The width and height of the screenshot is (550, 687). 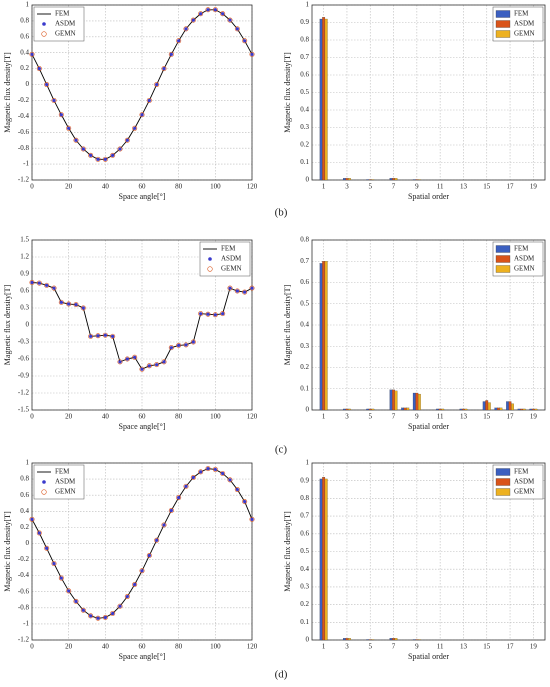 I want to click on legend-swatch, so click(x=44, y=34).